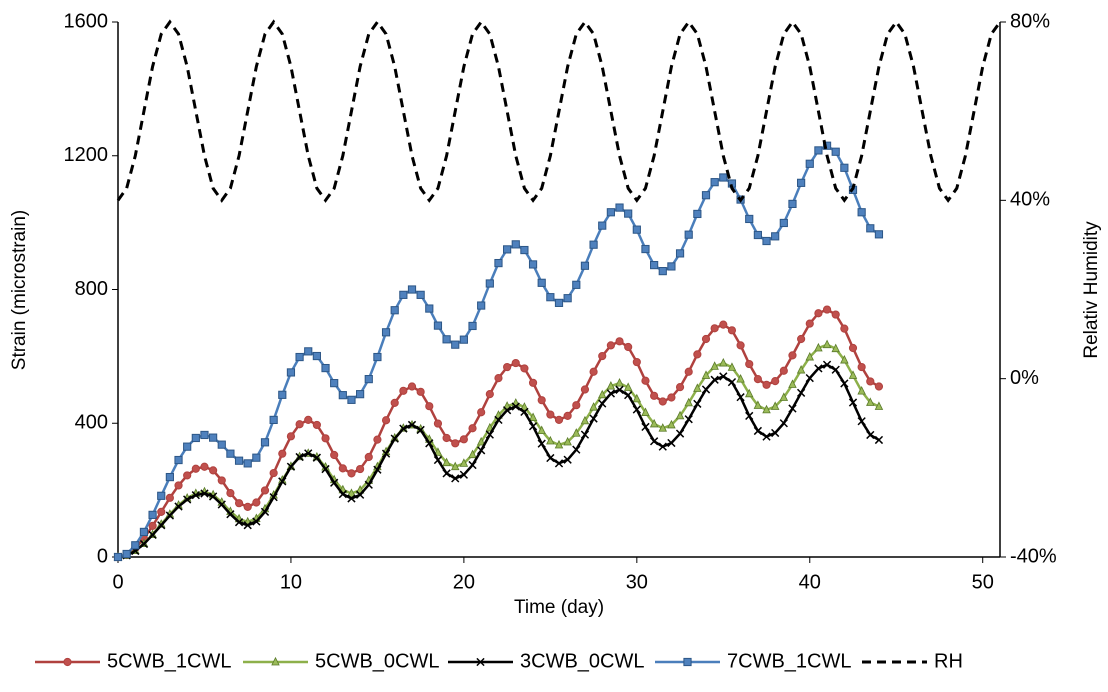  Describe the element at coordinates (86, 155) in the screenshot. I see `y-tick-label: 1200` at that location.